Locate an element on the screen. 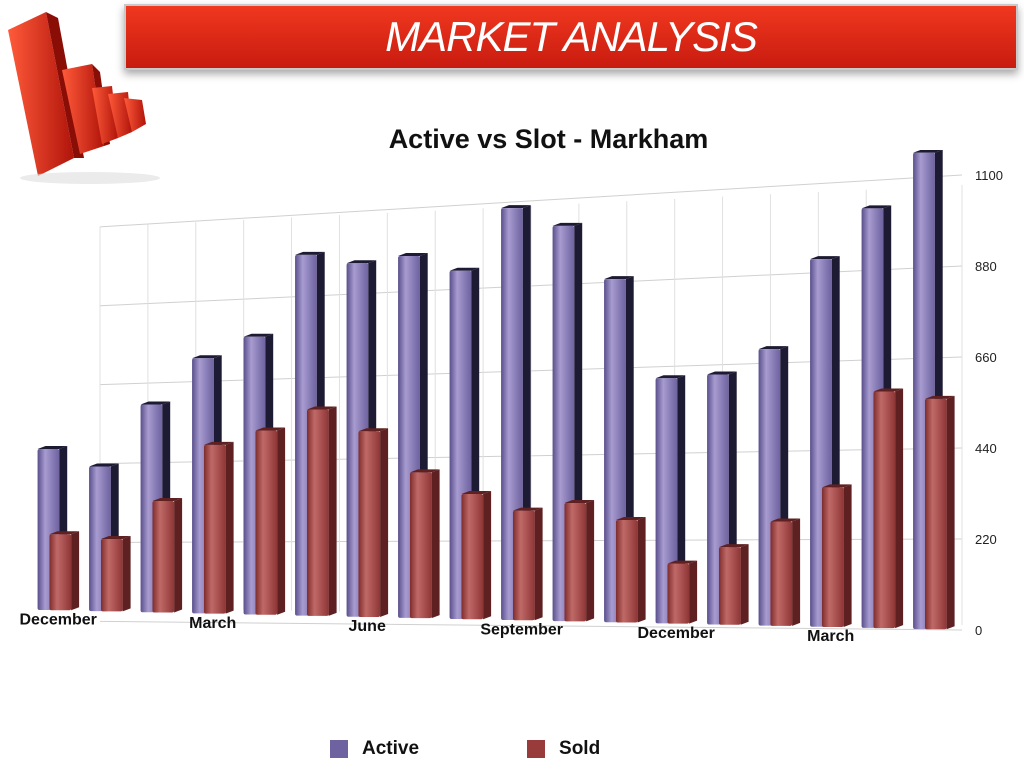  grid-line is located at coordinates (531, 625).